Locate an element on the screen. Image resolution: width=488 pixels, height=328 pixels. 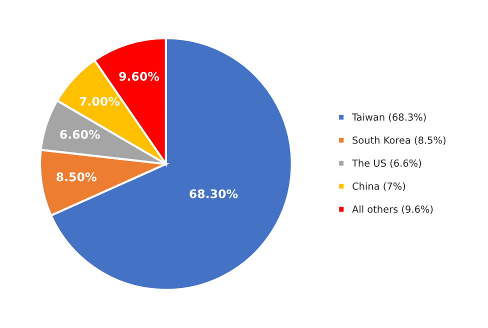
legend-label: Taiwan (68.3%) is located at coordinates (389, 117).